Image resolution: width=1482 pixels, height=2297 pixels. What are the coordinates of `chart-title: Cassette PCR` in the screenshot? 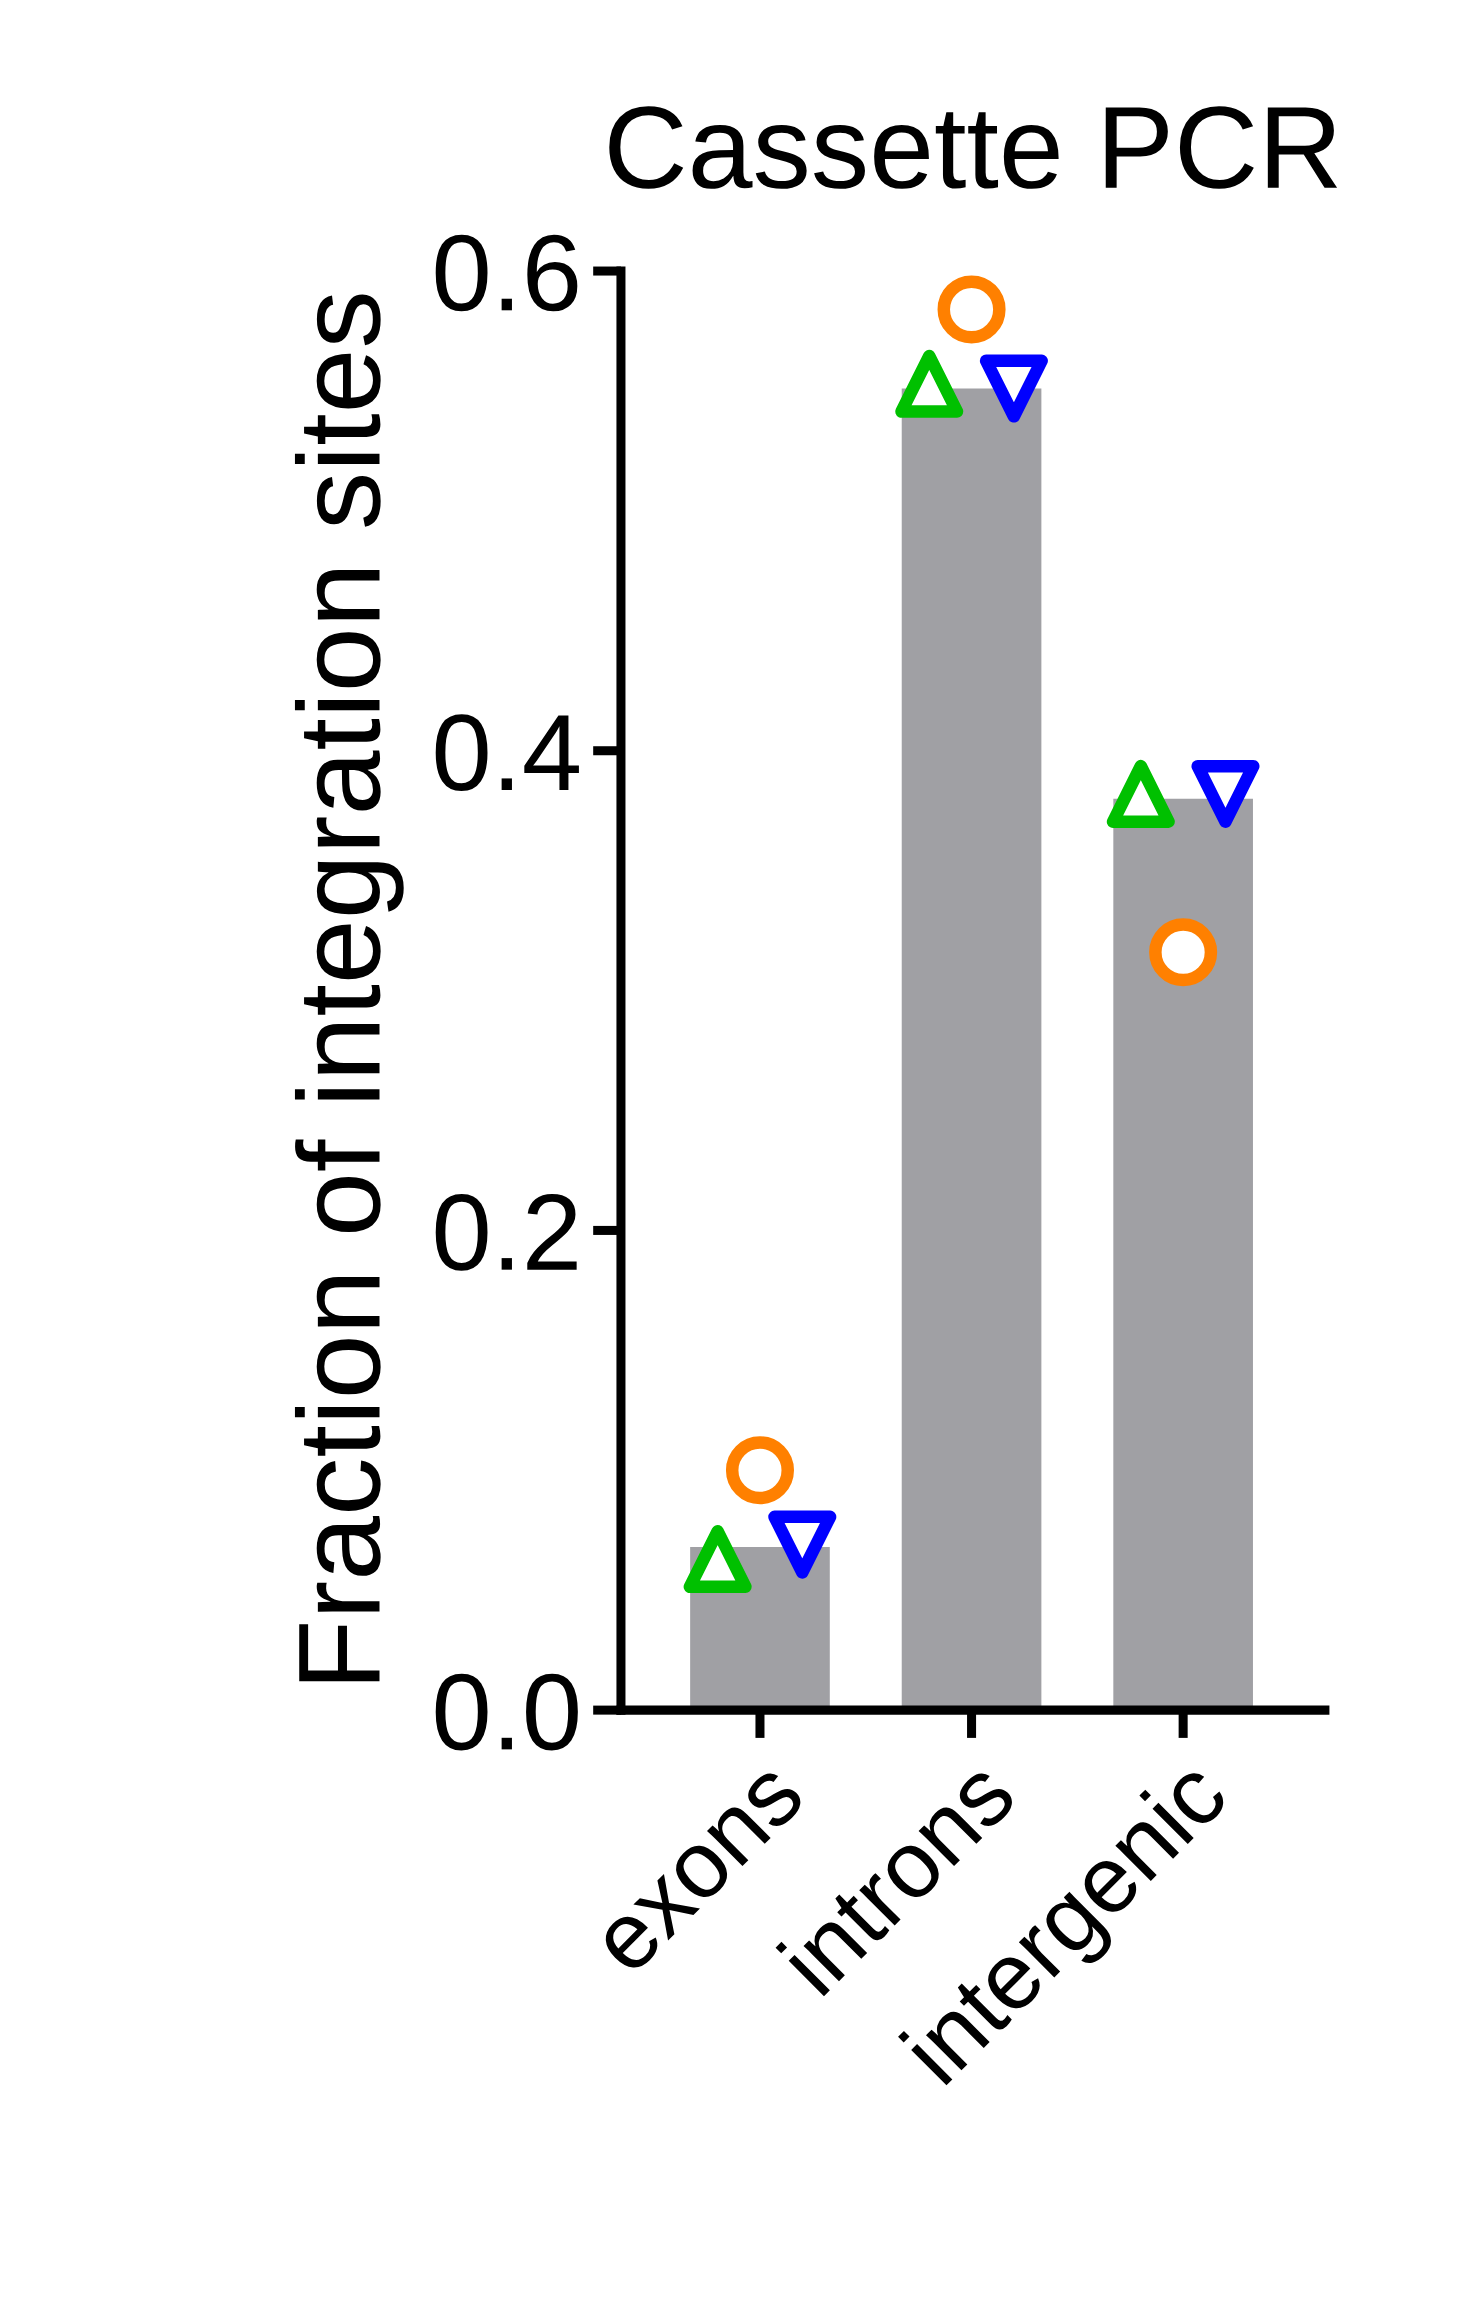 It's located at (973, 147).